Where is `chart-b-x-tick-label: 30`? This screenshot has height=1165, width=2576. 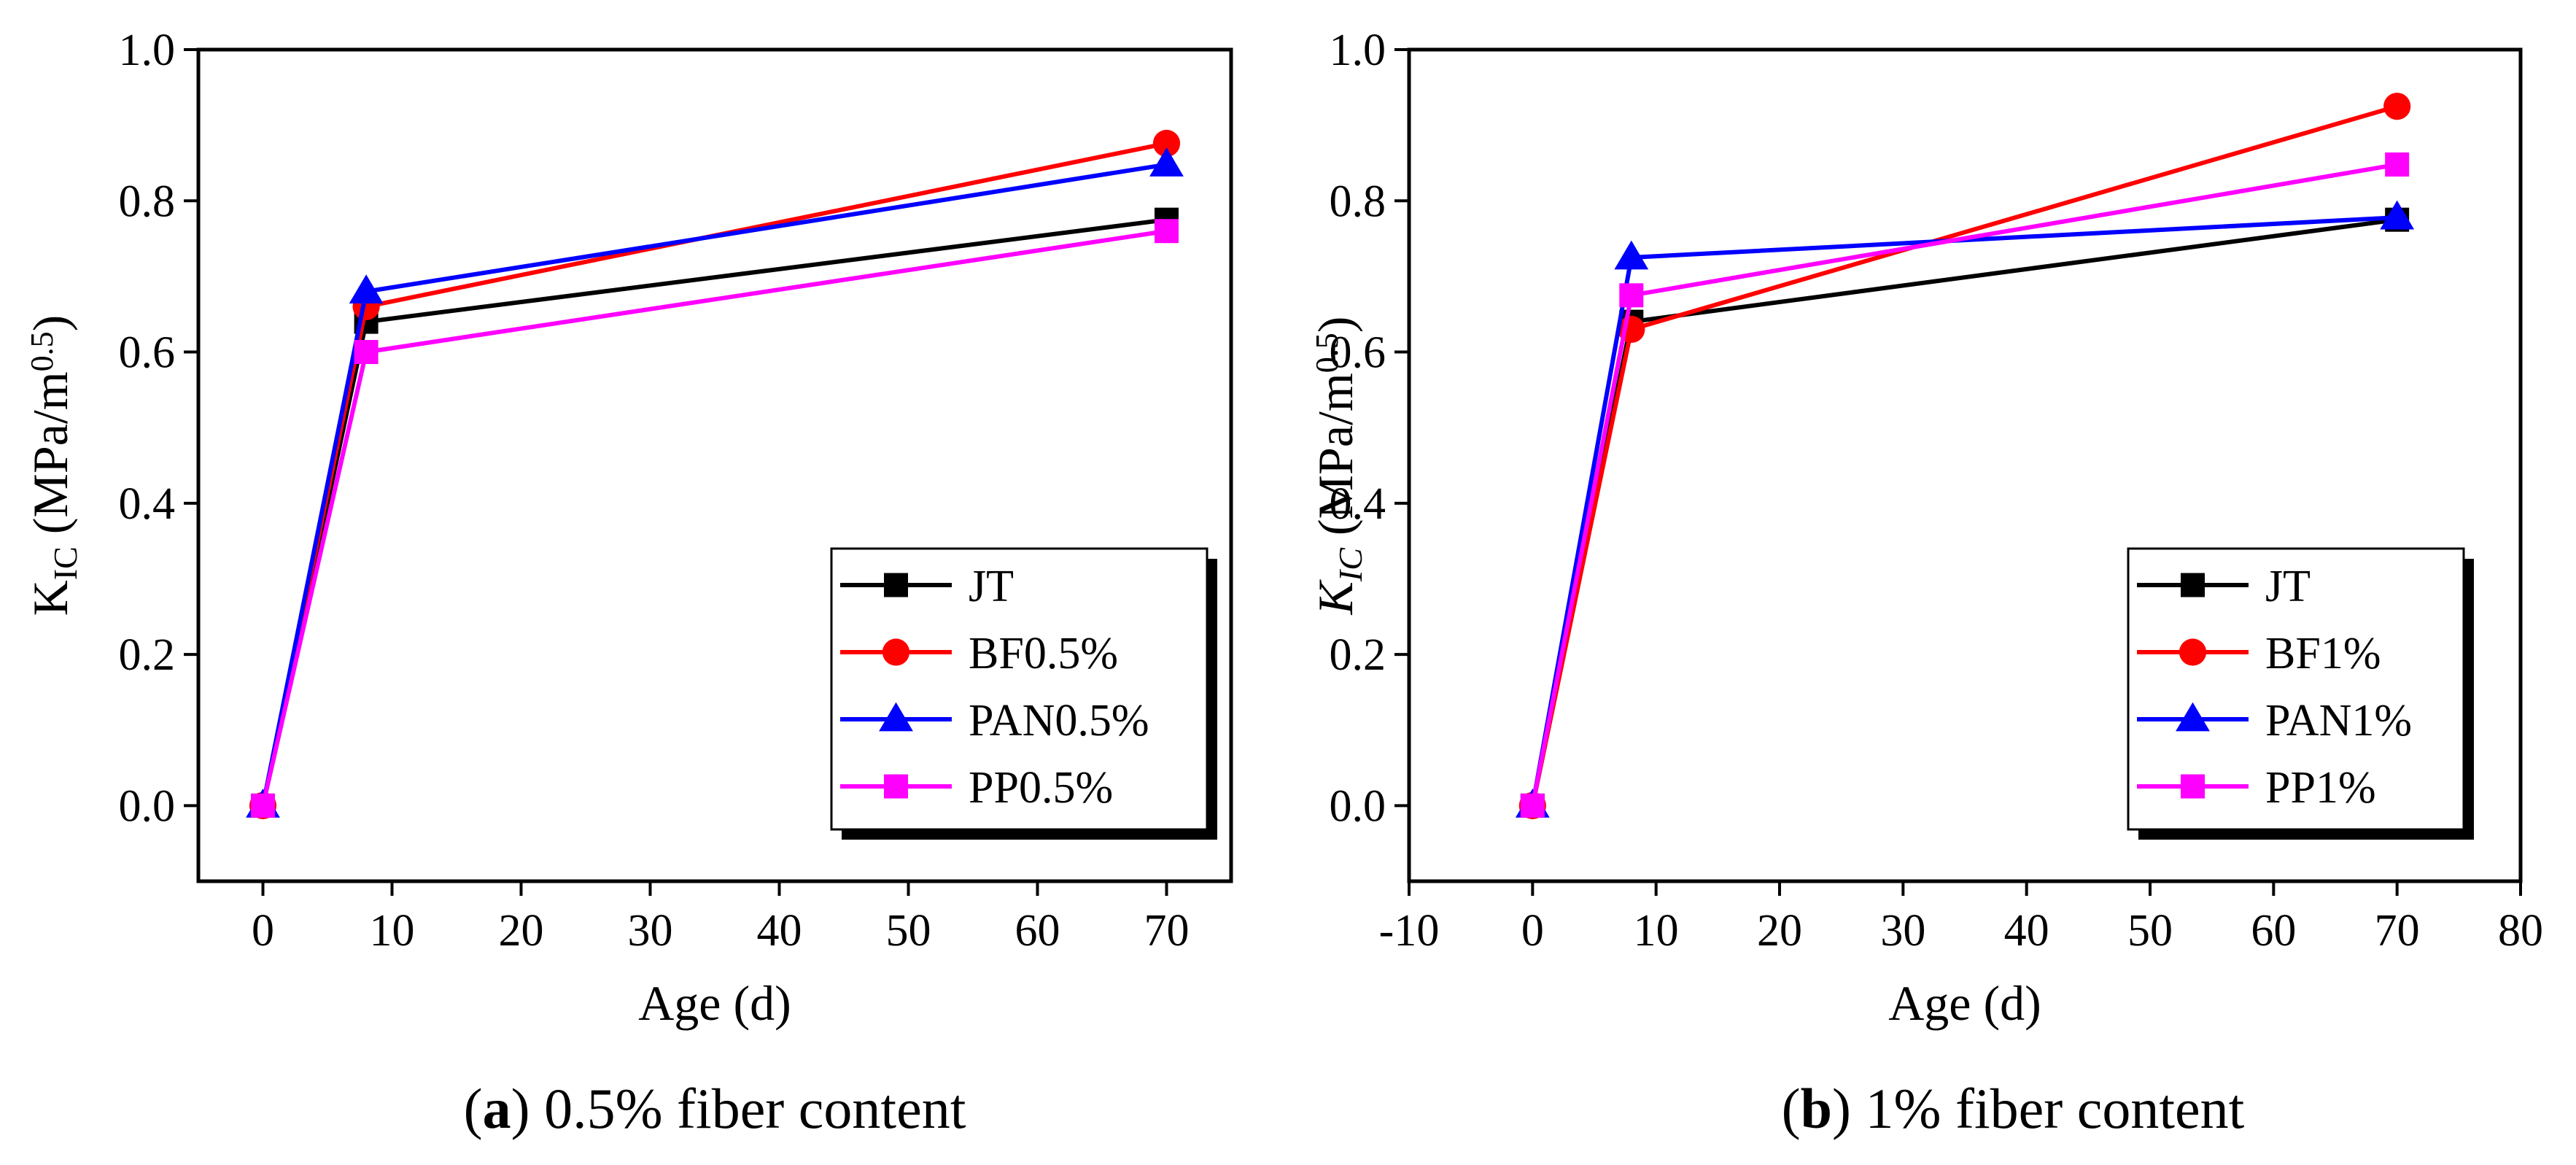
chart-b-x-tick-label: 30 is located at coordinates (1903, 931).